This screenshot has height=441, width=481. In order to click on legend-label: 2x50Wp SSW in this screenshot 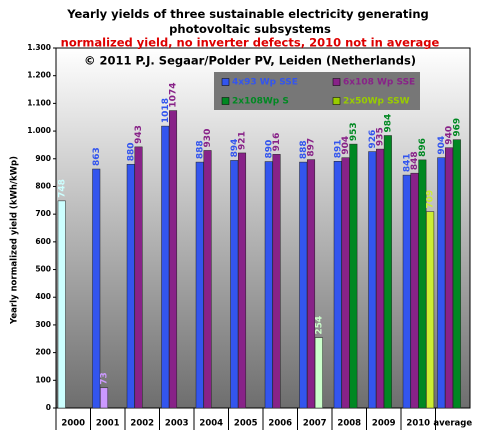, I will do `click(376, 102)`.